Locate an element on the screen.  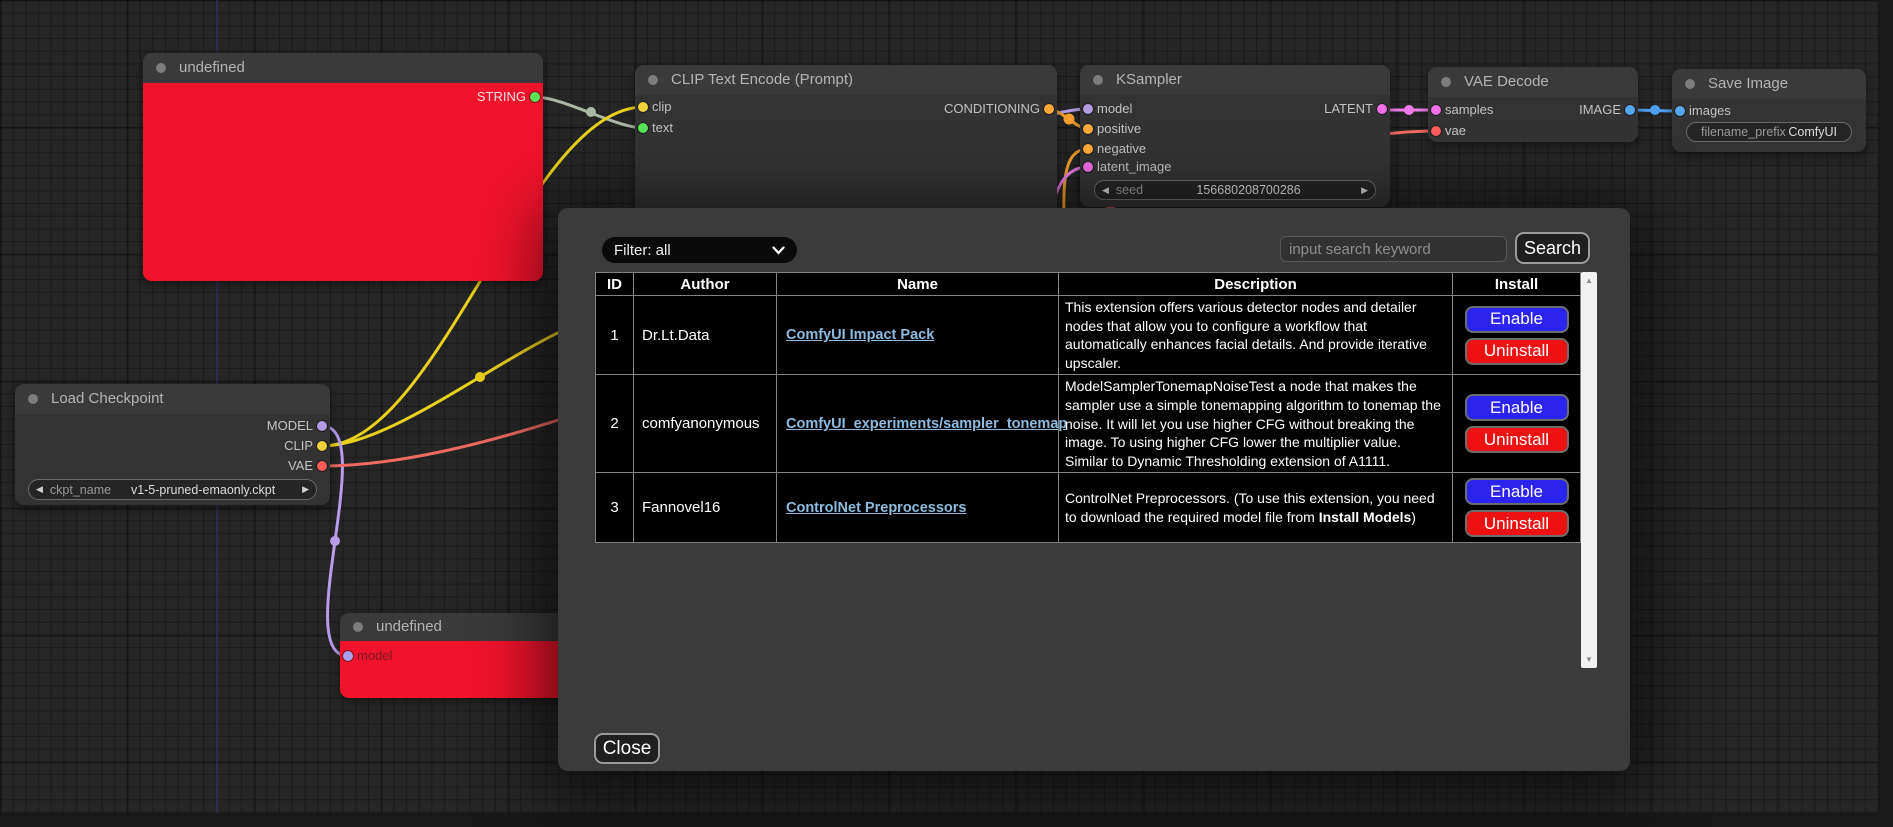
search-input is located at coordinates (1393, 249).